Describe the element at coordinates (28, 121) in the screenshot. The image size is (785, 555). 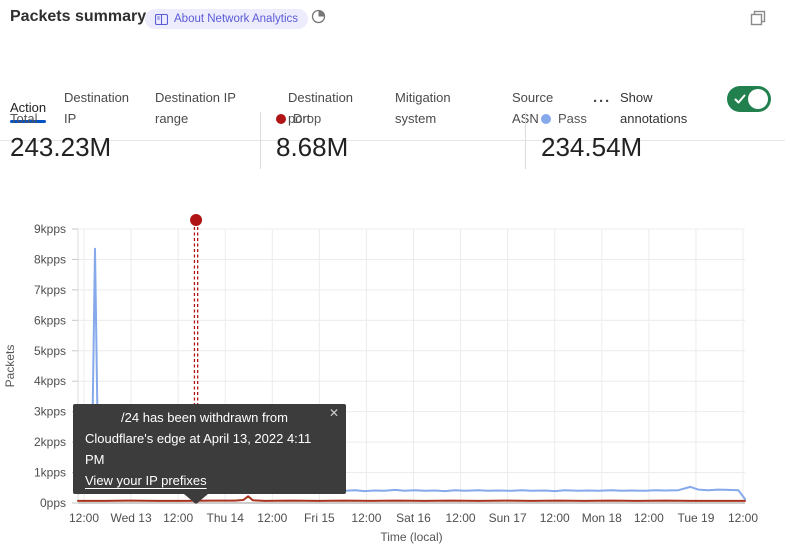
I see `active-tab-underline` at that location.